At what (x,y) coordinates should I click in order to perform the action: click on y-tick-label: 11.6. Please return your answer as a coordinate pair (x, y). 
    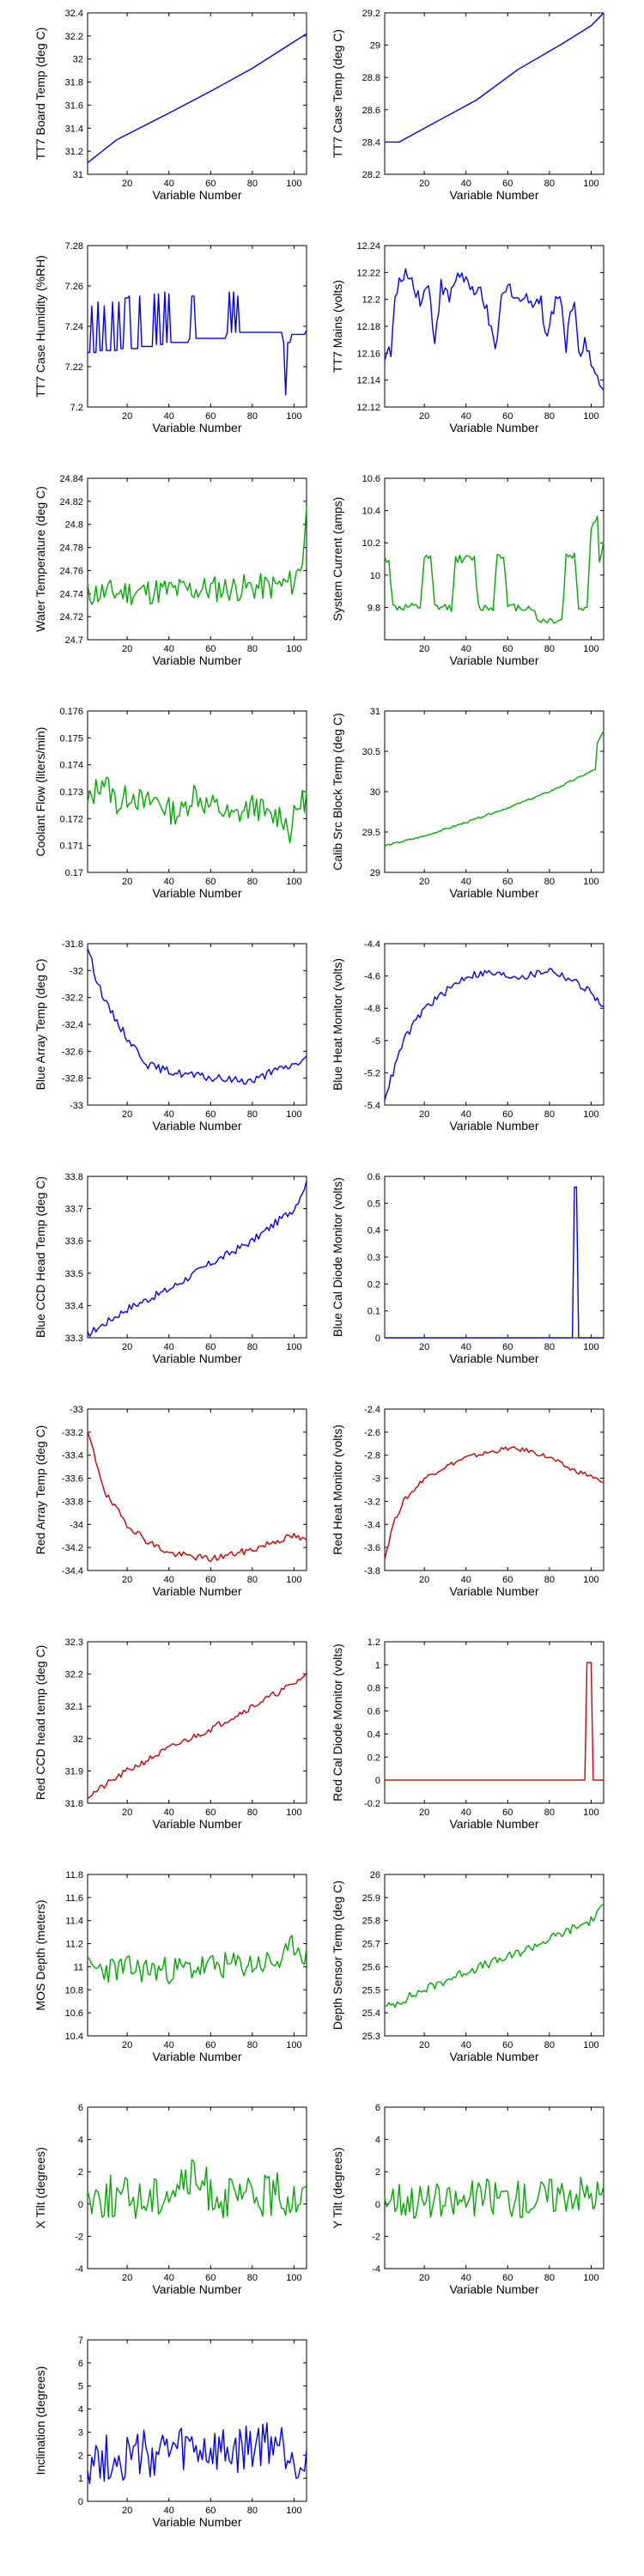
    Looking at the image, I should click on (74, 1899).